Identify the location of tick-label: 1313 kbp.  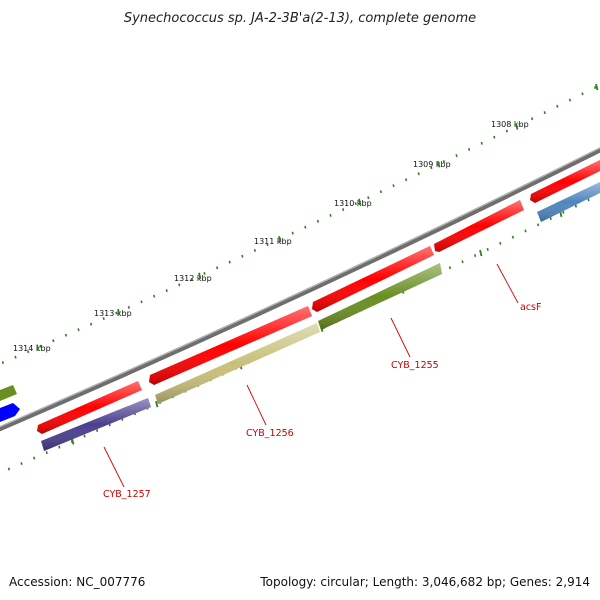
(113, 313).